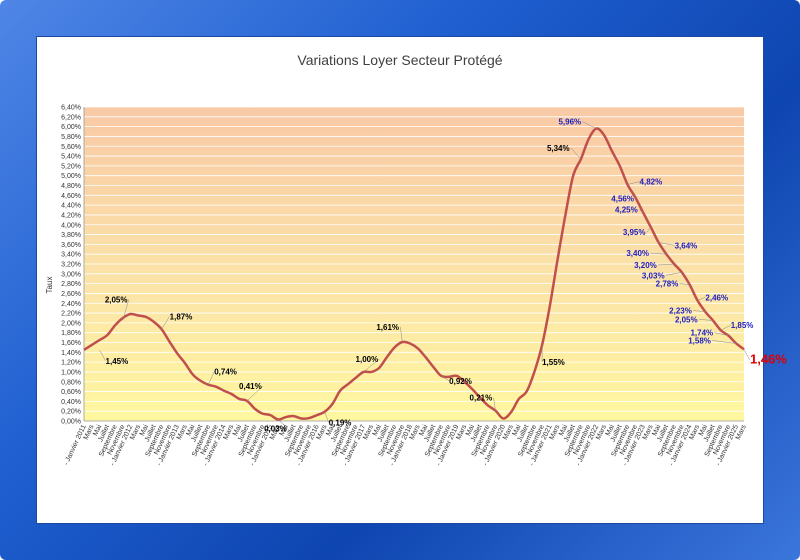 This screenshot has width=800, height=560. What do you see at coordinates (71, 117) in the screenshot?
I see `y-tick-label: 6,20%` at bounding box center [71, 117].